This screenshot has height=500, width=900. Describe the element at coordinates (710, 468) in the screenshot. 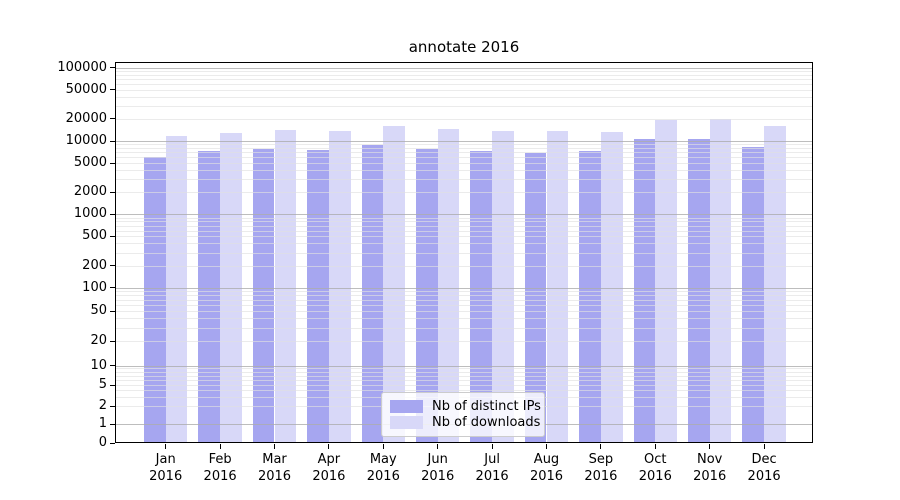

I see `x-tick-label-nov: Nov 2016` at that location.